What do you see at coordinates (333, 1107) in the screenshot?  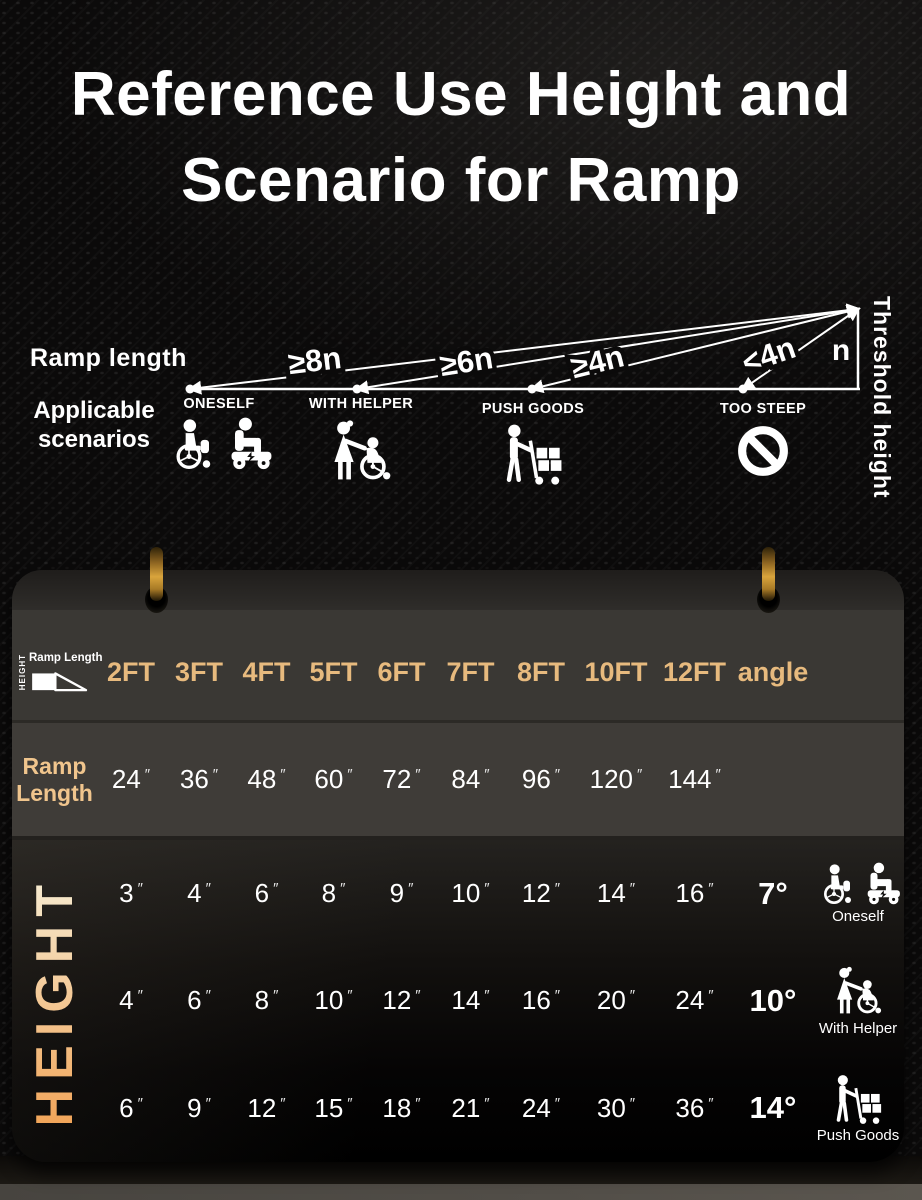 I see `height-value: 15 ″` at bounding box center [333, 1107].